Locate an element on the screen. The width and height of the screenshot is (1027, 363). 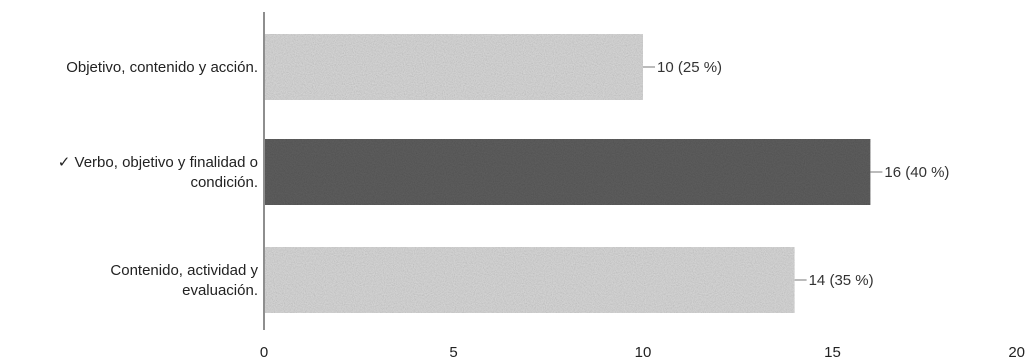
category-label-0: Objetivo, contenido y acción. is located at coordinates (162, 67).